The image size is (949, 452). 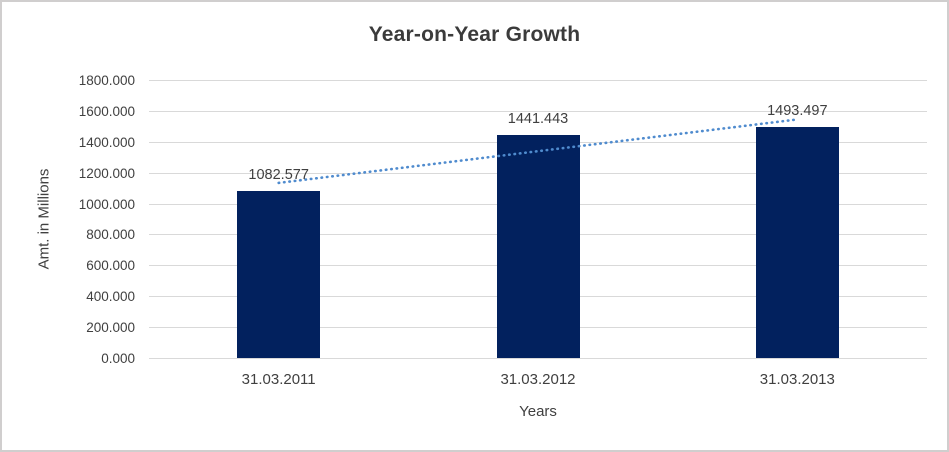 What do you see at coordinates (106, 111) in the screenshot?
I see `y-tick-label: 1600.000` at bounding box center [106, 111].